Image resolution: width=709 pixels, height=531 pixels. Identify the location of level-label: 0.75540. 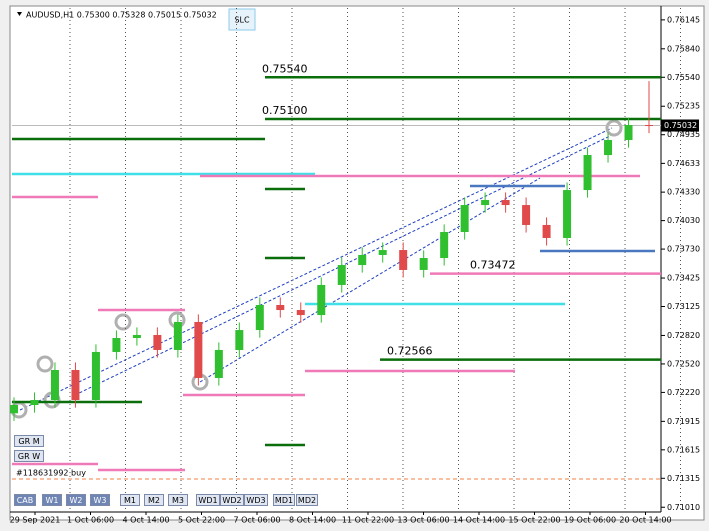
(285, 68).